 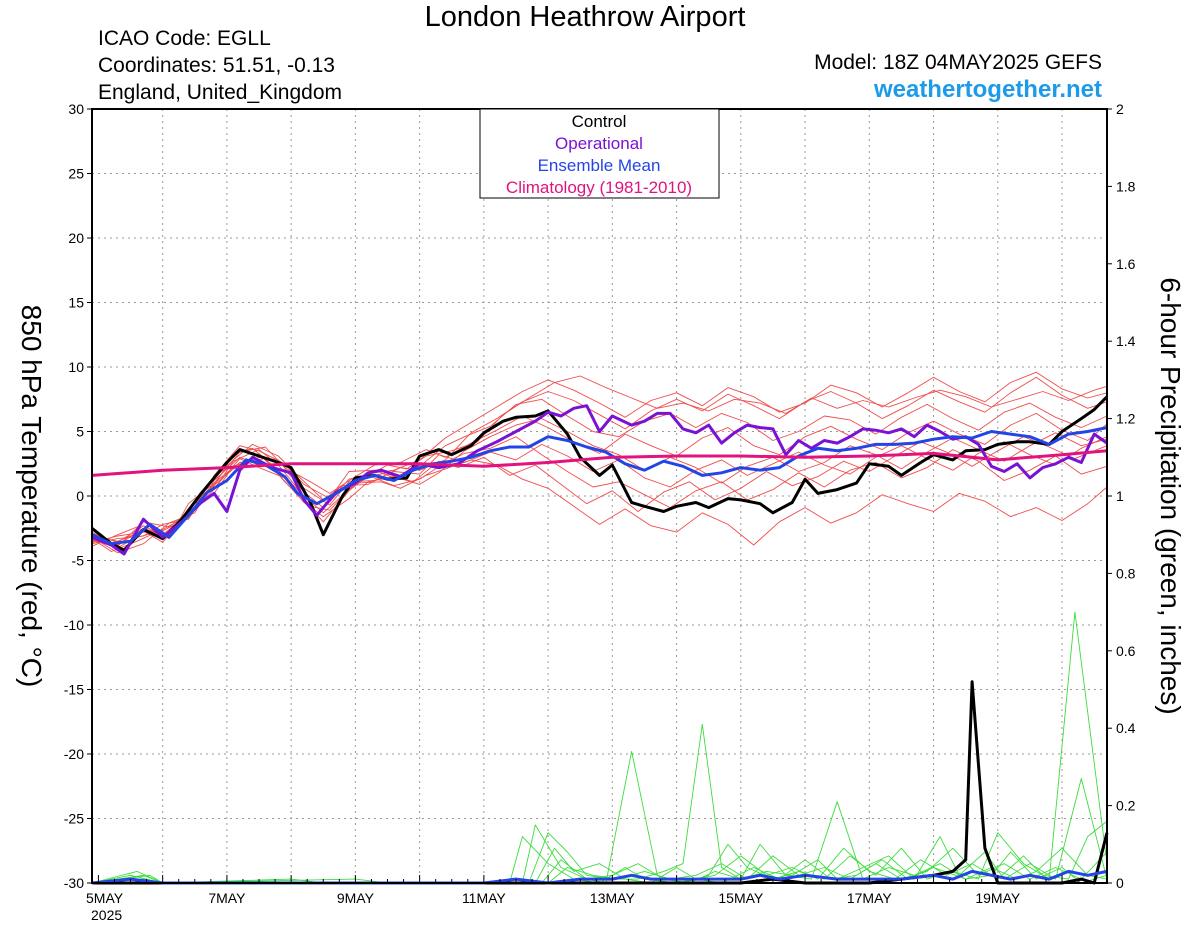 I want to click on legend-box, so click(x=599, y=153).